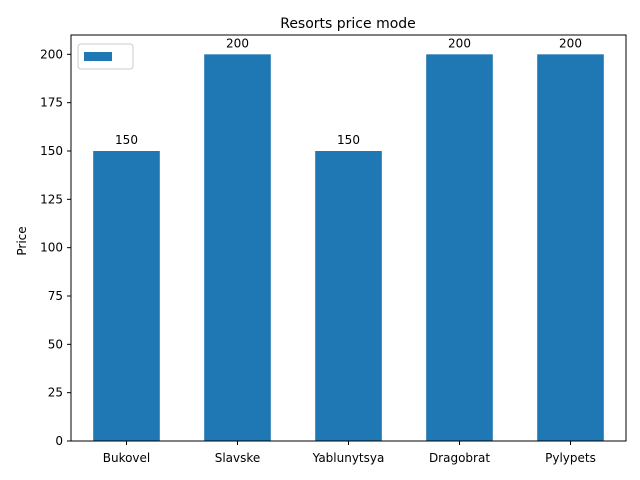 This screenshot has height=480, width=640. What do you see at coordinates (570, 247) in the screenshot?
I see `bar-pylypets` at bounding box center [570, 247].